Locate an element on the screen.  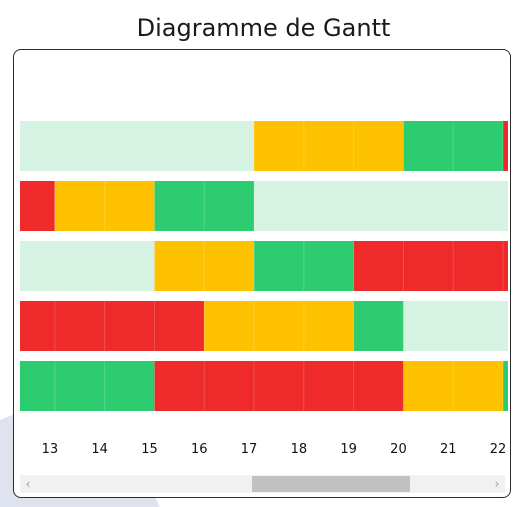
scroll-left-arrow-icon: ‹ is located at coordinates (28, 484).